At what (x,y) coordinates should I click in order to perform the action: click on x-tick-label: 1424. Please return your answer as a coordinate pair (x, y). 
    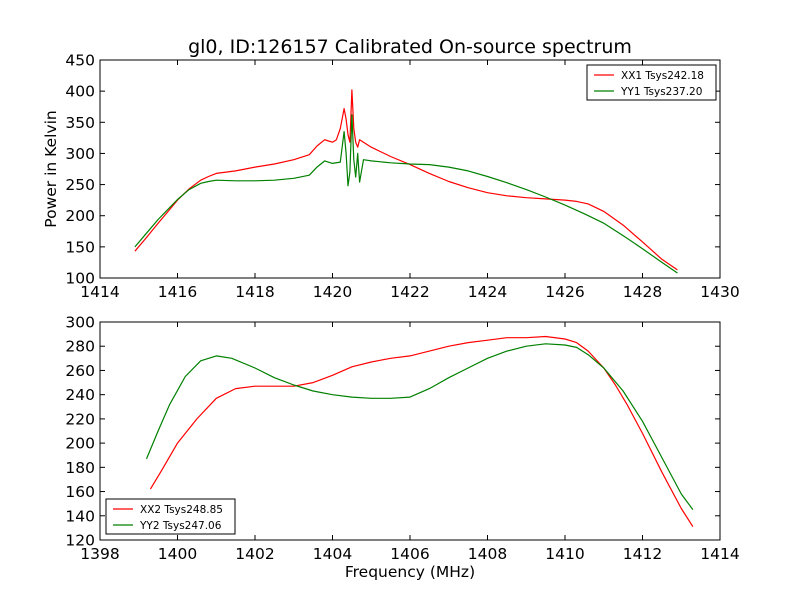
    Looking at the image, I should click on (487, 292).